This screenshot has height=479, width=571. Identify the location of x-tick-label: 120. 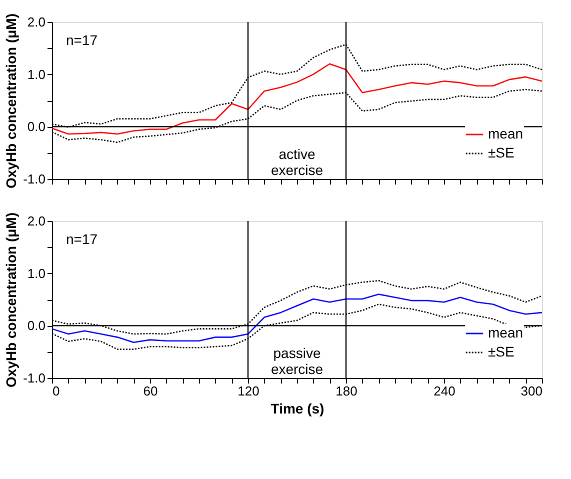
(249, 391).